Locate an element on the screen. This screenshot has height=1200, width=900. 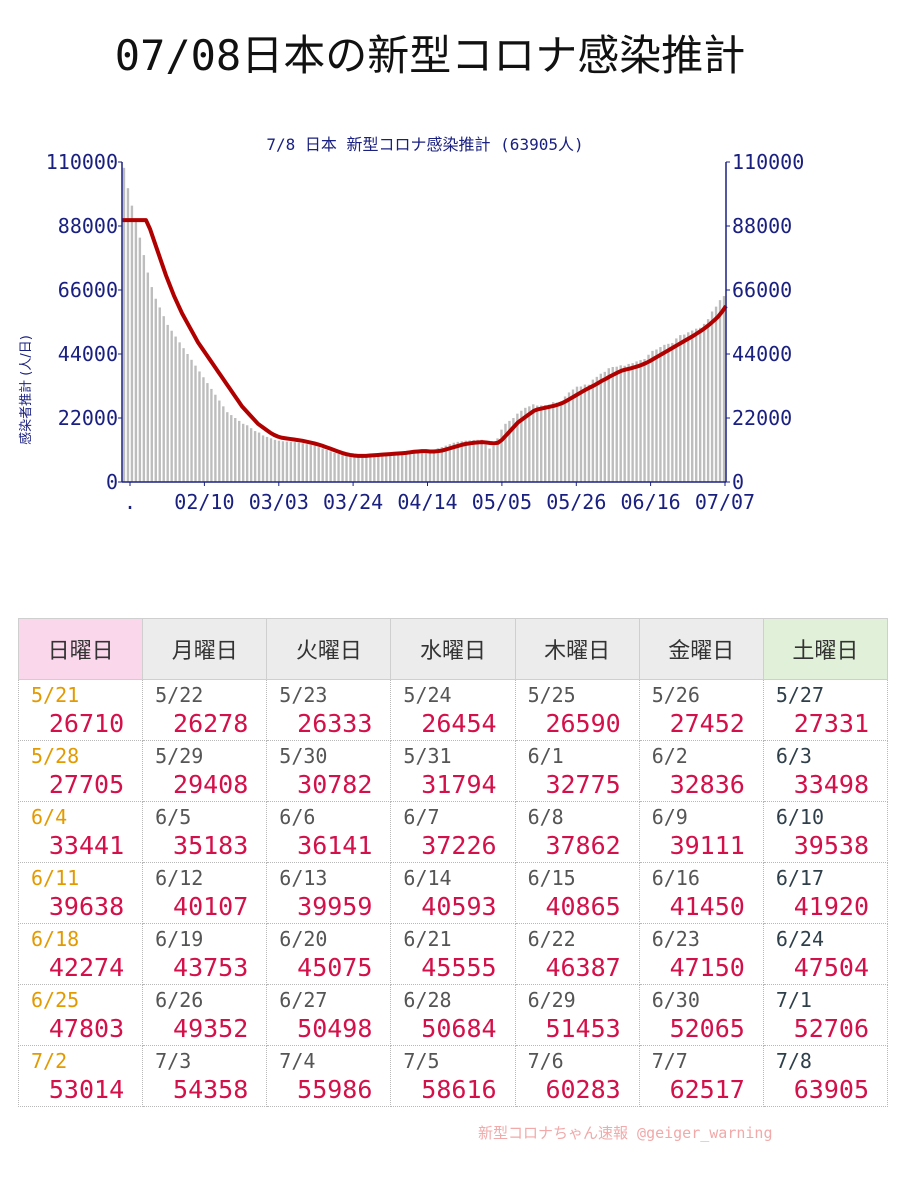
day-cell: 6/18 42274 is located at coordinates (80, 954).